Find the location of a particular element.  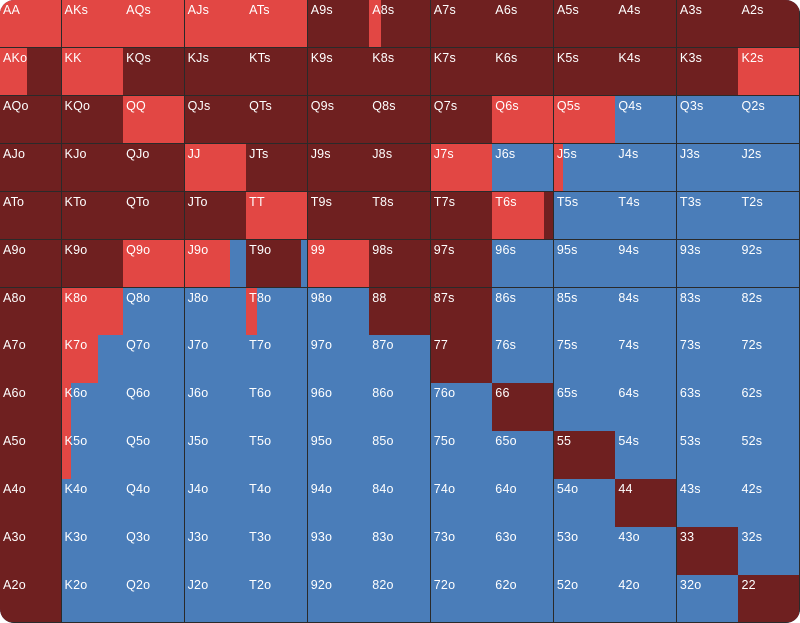

hand-cell: 22 is located at coordinates (769, 599).